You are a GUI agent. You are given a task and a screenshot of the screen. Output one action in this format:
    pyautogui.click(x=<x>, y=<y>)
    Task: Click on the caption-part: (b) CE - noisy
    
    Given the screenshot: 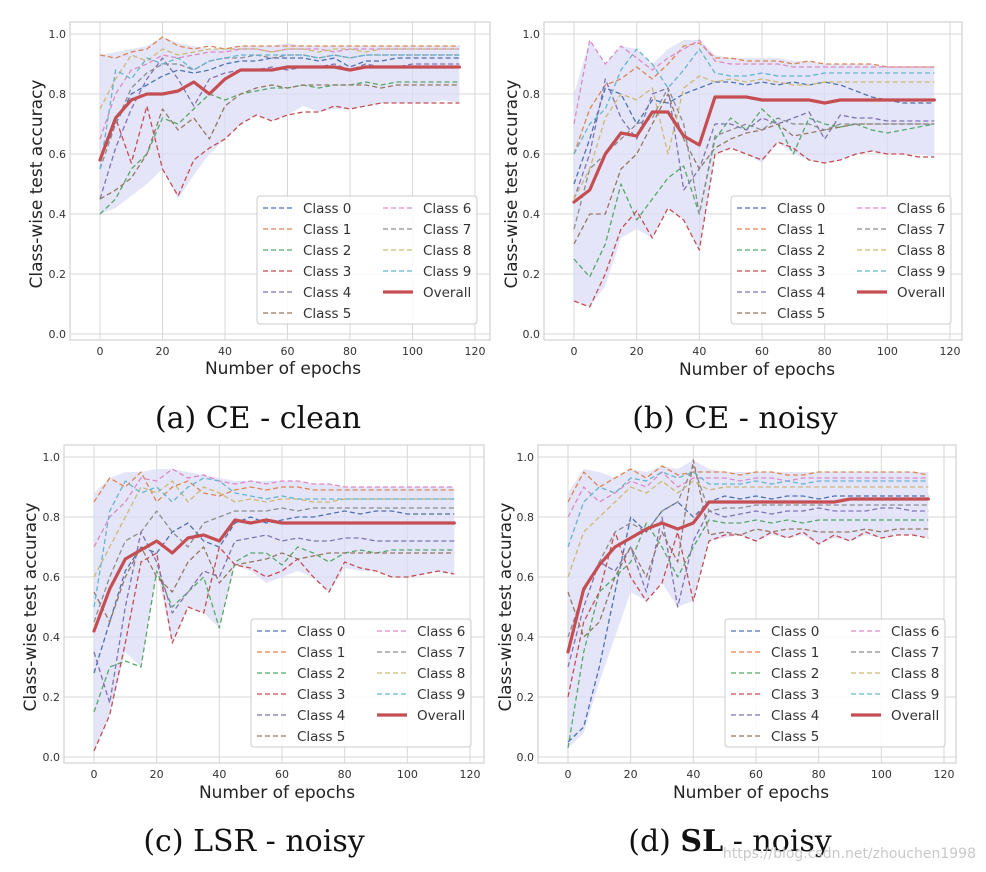 What is the action you would take?
    pyautogui.click(x=735, y=418)
    